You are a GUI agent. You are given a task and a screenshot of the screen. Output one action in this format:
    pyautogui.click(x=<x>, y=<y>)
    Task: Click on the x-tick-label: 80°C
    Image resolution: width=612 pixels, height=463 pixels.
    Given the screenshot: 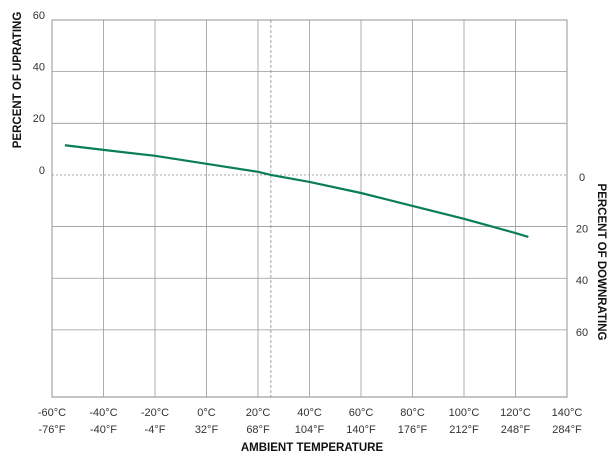 What is the action you would take?
    pyautogui.click(x=412, y=413)
    